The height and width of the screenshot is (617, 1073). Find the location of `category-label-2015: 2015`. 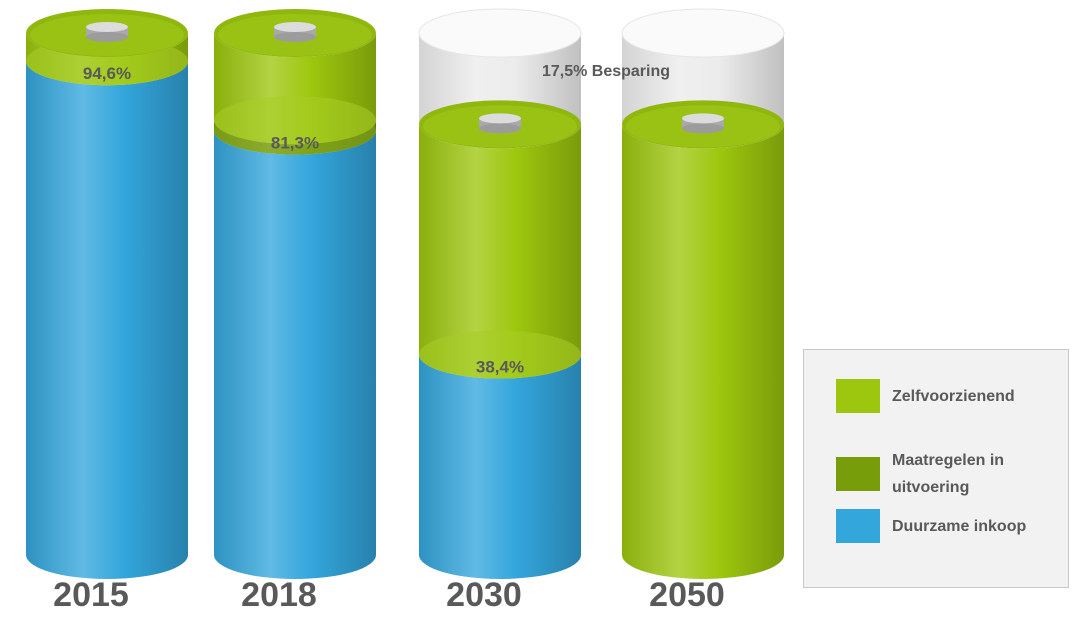

category-label-2015: 2015 is located at coordinates (91, 595).